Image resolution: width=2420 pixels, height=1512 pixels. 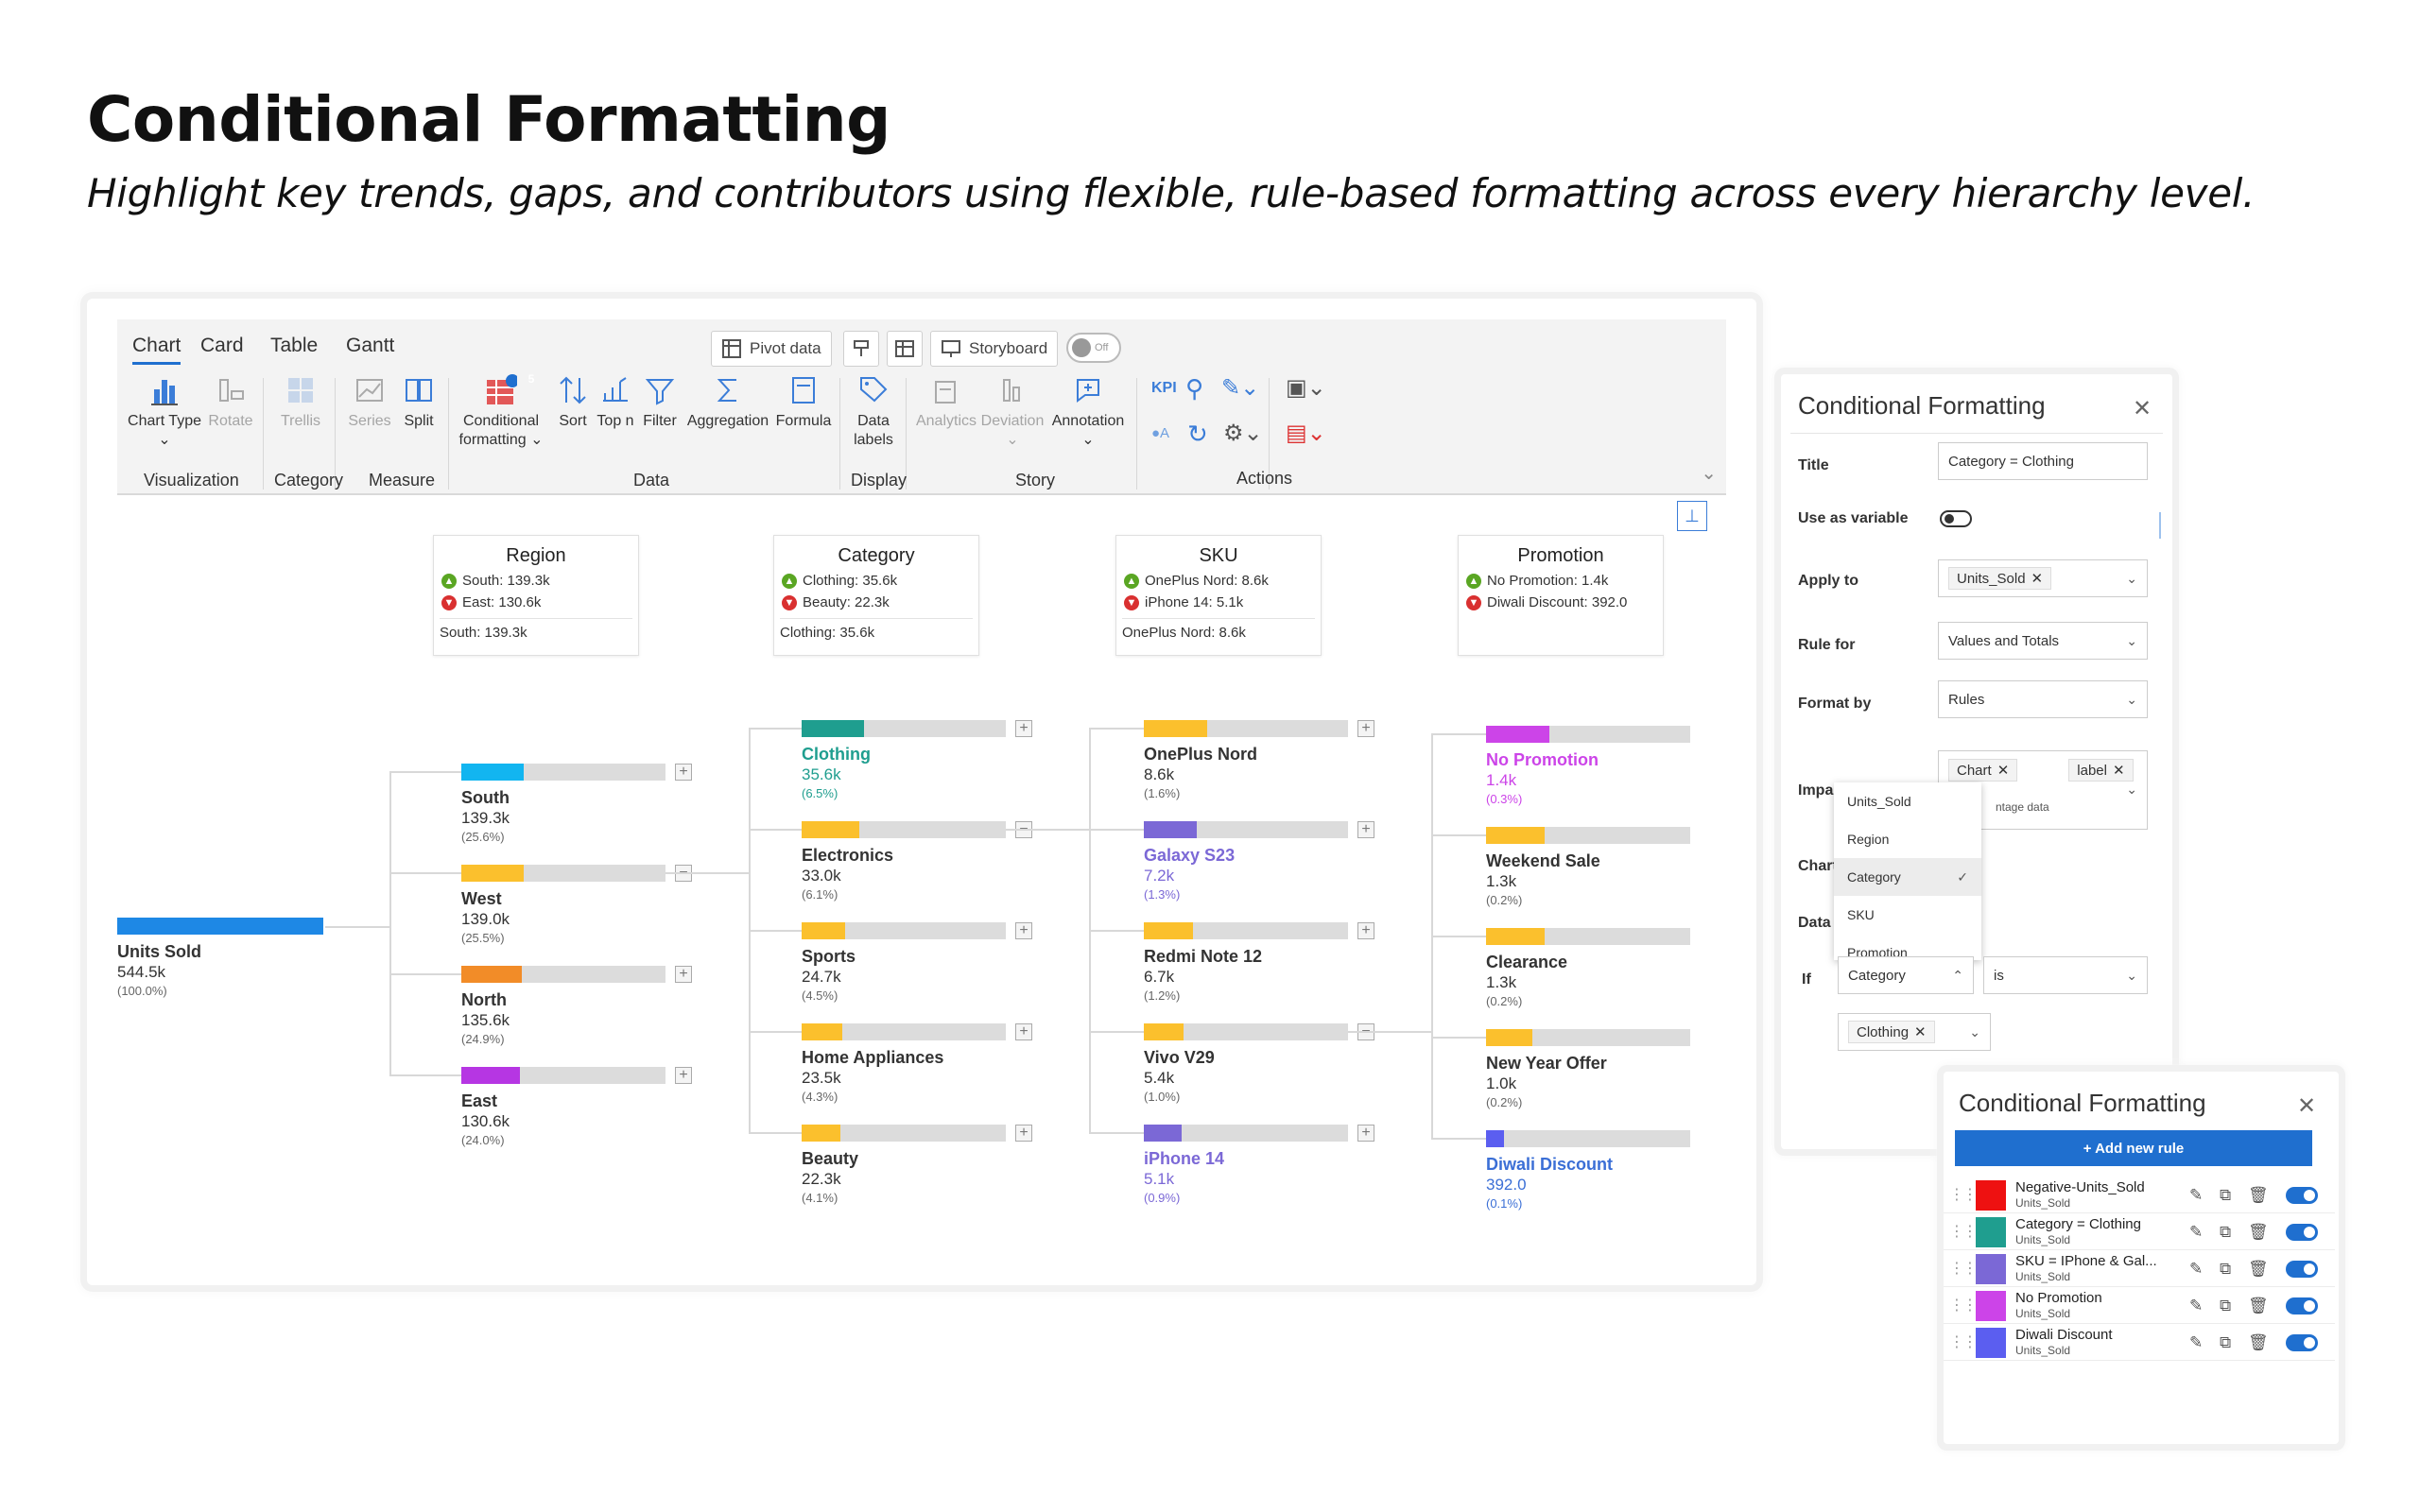 I want to click on formula-button: Formula, so click(x=803, y=402).